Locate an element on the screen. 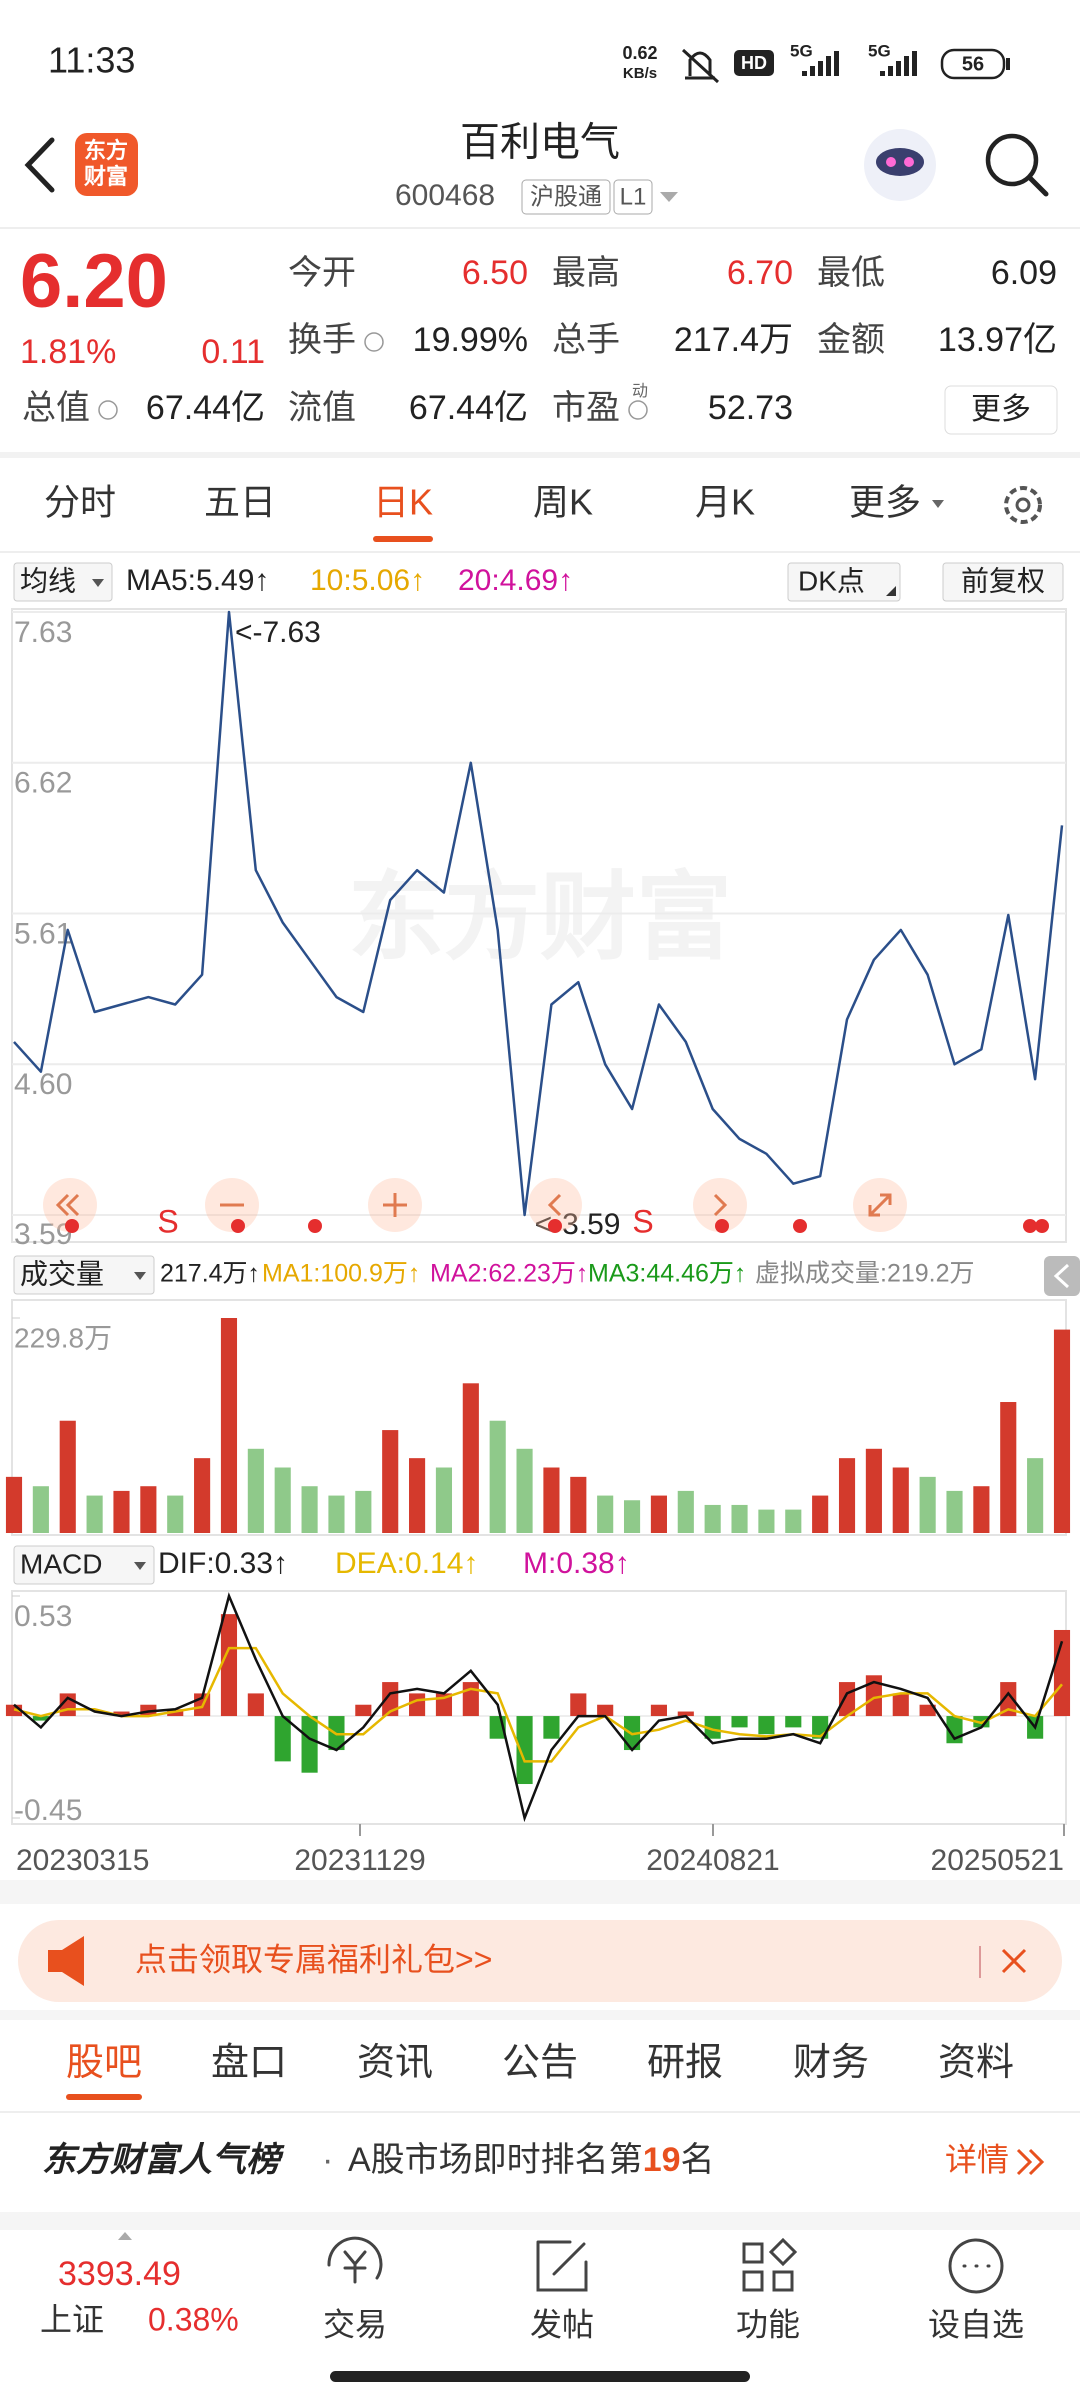 The width and height of the screenshot is (1080, 2400). period-tab: 月K is located at coordinates (725, 502).